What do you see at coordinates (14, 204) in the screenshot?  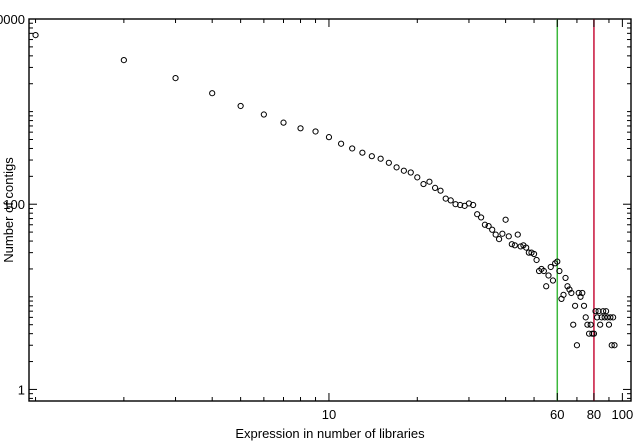 I see `y-tick-label: 100` at bounding box center [14, 204].